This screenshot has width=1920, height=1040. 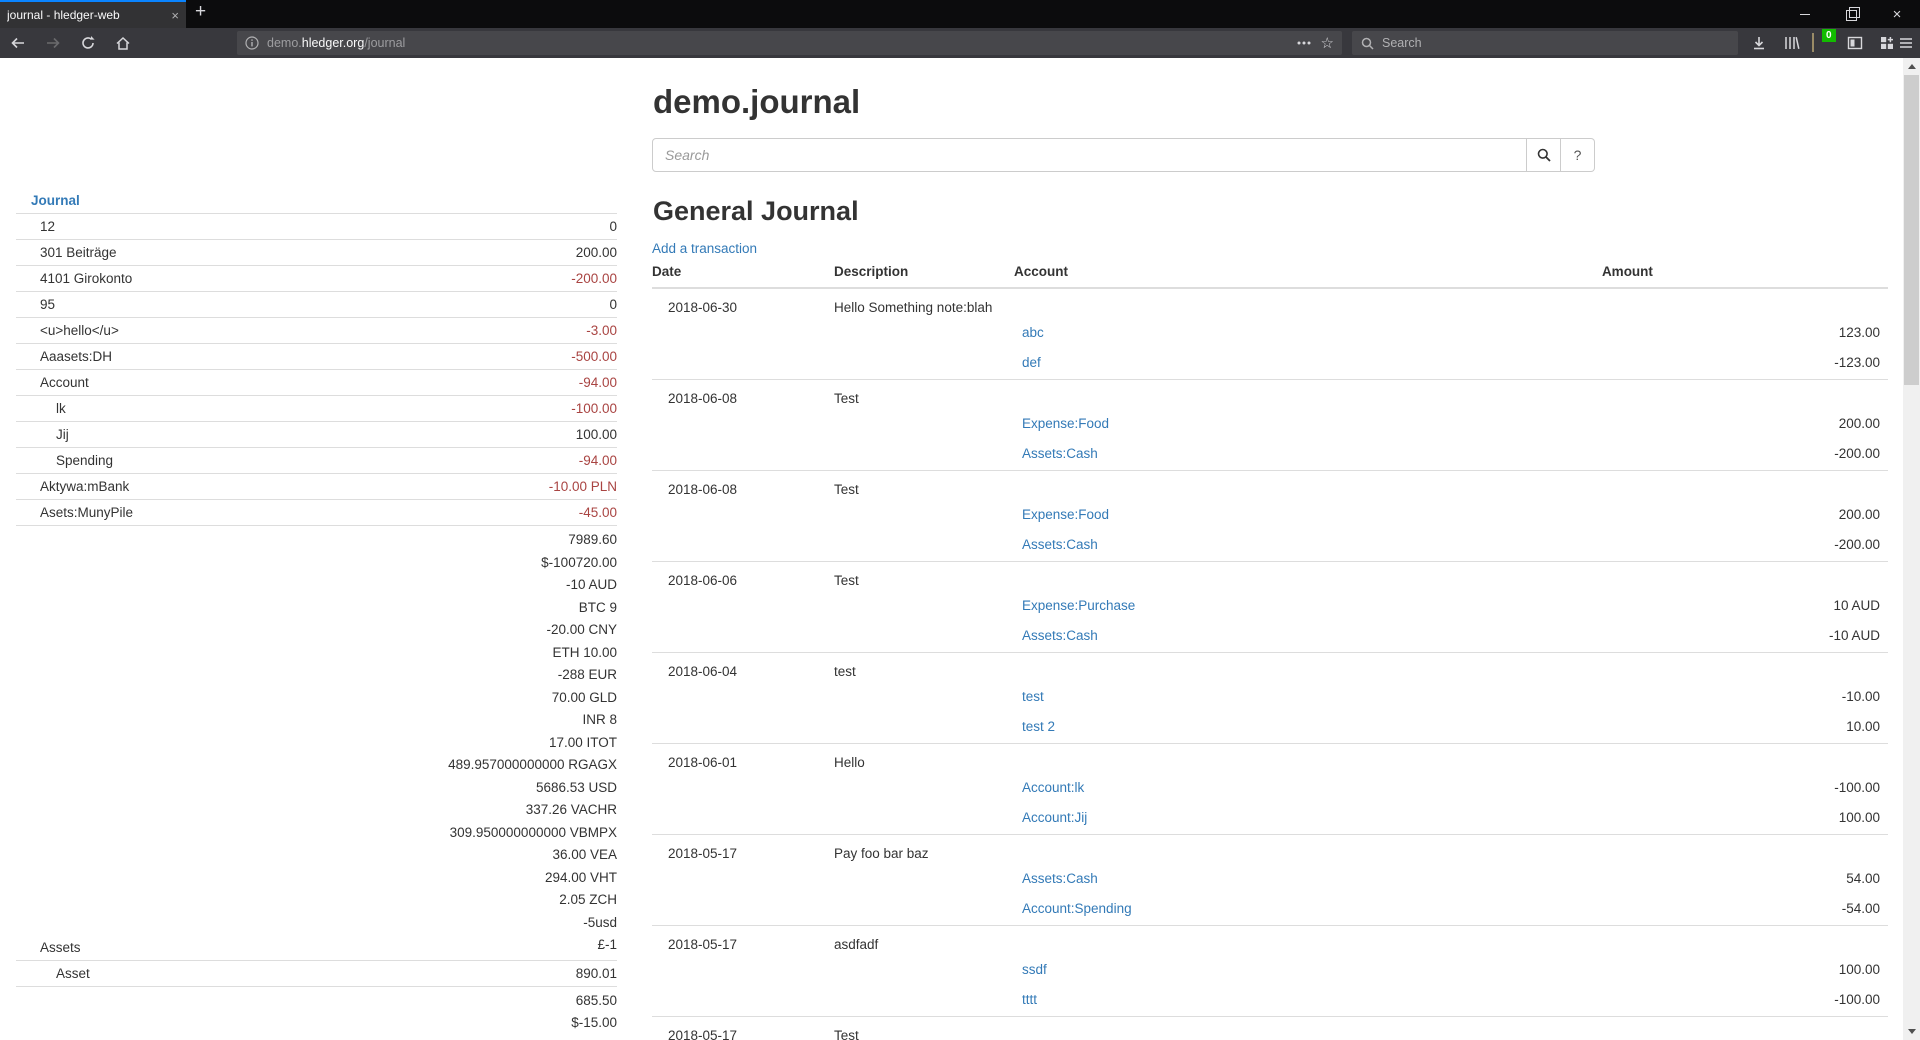 I want to click on posting-amount: -100.00, so click(x=1857, y=999).